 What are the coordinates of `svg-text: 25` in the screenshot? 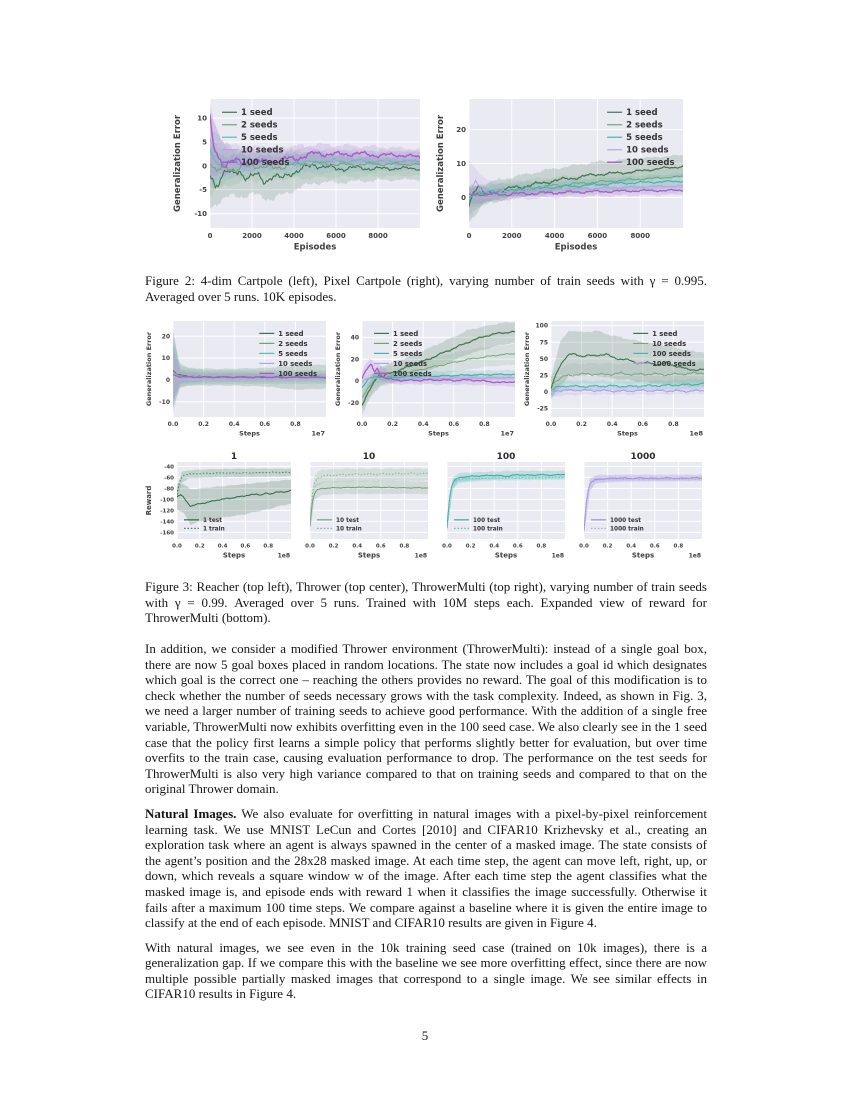 It's located at (544, 375).